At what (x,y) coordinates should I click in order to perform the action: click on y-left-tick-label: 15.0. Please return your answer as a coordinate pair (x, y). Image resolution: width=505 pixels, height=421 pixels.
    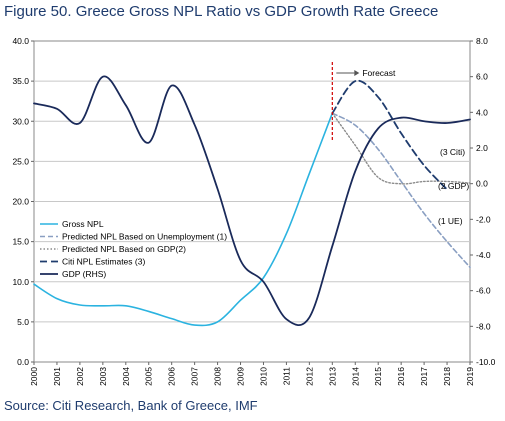
    Looking at the image, I should click on (20, 242).